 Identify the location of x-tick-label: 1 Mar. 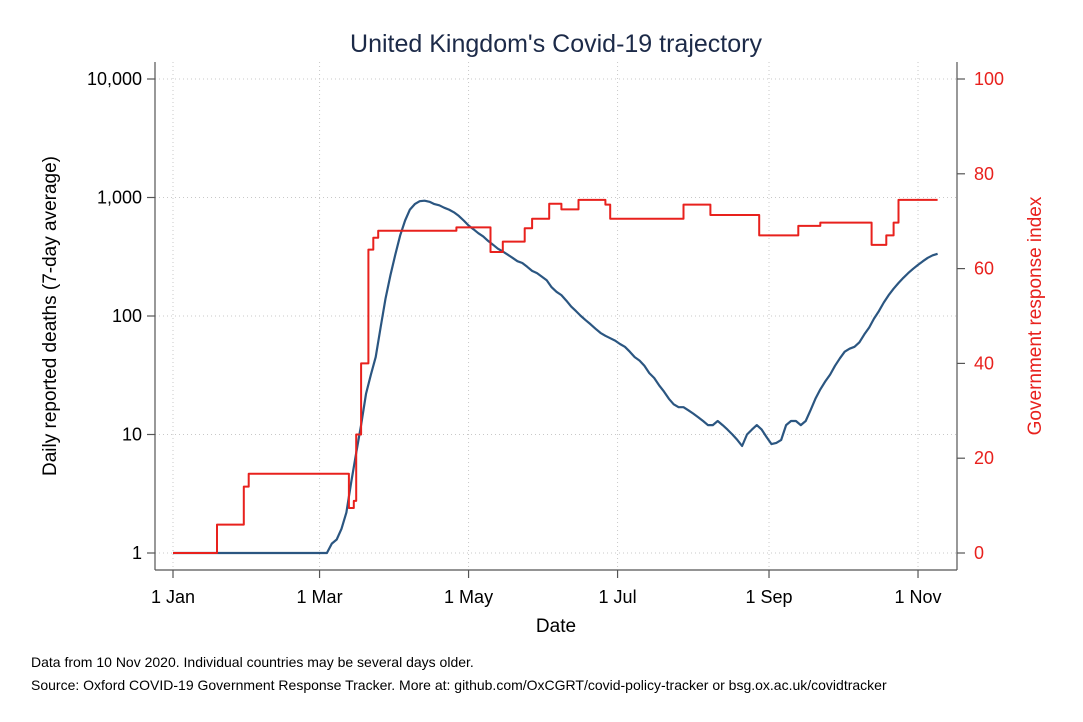
(320, 597).